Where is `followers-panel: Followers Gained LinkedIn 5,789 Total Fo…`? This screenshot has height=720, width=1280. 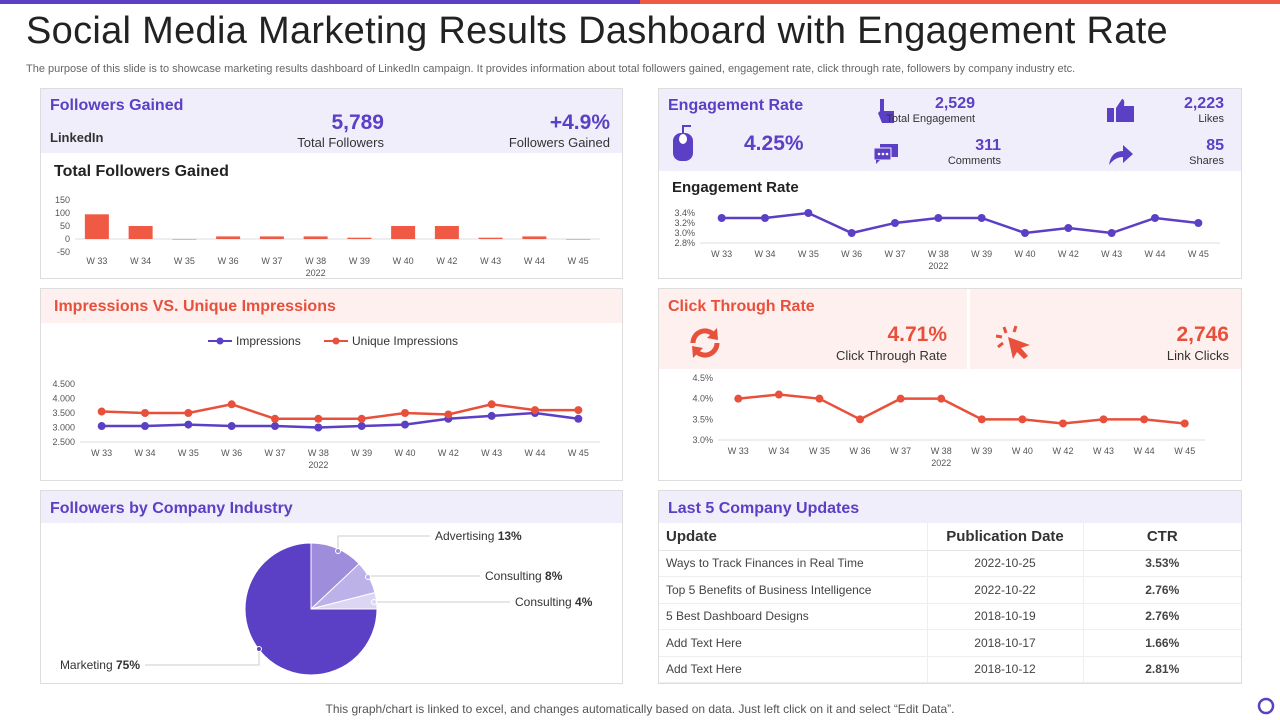
followers-panel: Followers Gained LinkedIn 5,789 Total Fo… is located at coordinates (331, 183).